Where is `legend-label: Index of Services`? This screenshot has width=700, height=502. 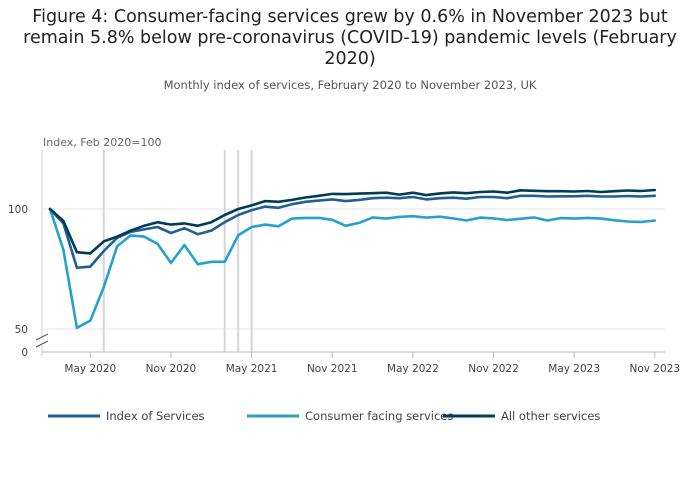 legend-label: Index of Services is located at coordinates (155, 416).